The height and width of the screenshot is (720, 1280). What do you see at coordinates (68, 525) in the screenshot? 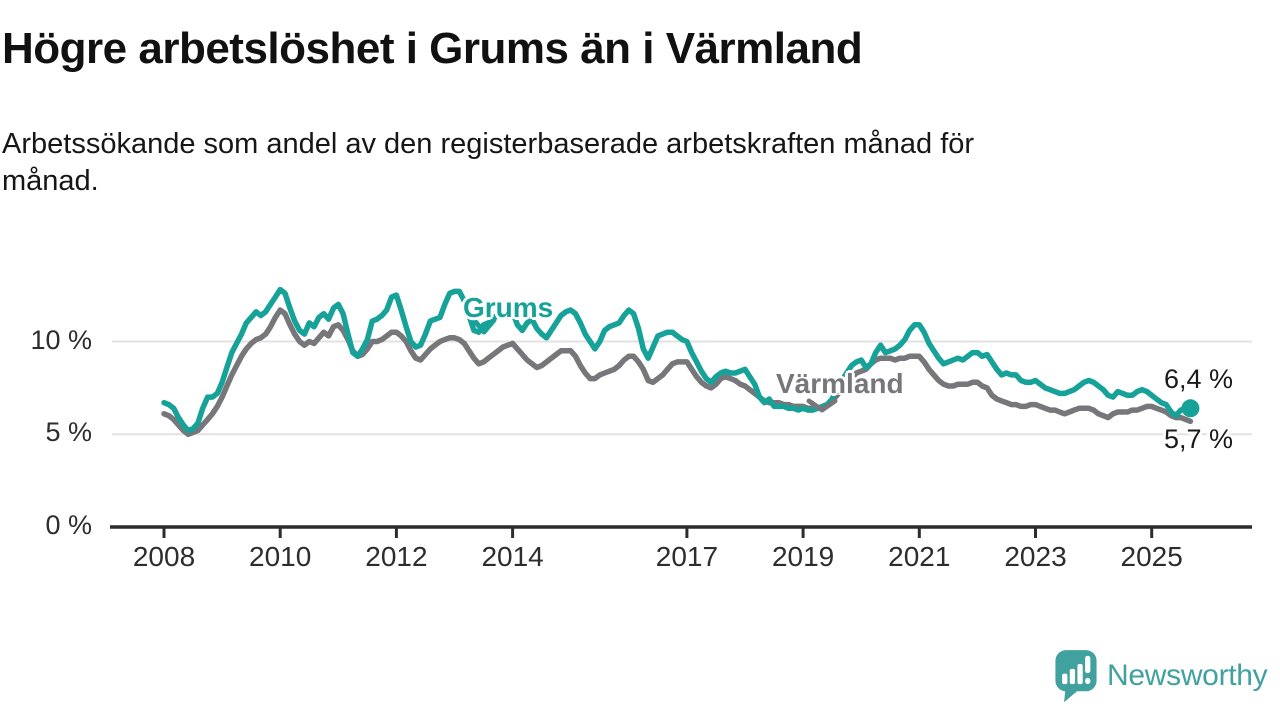
I see `y-tick-label: 0 %` at bounding box center [68, 525].